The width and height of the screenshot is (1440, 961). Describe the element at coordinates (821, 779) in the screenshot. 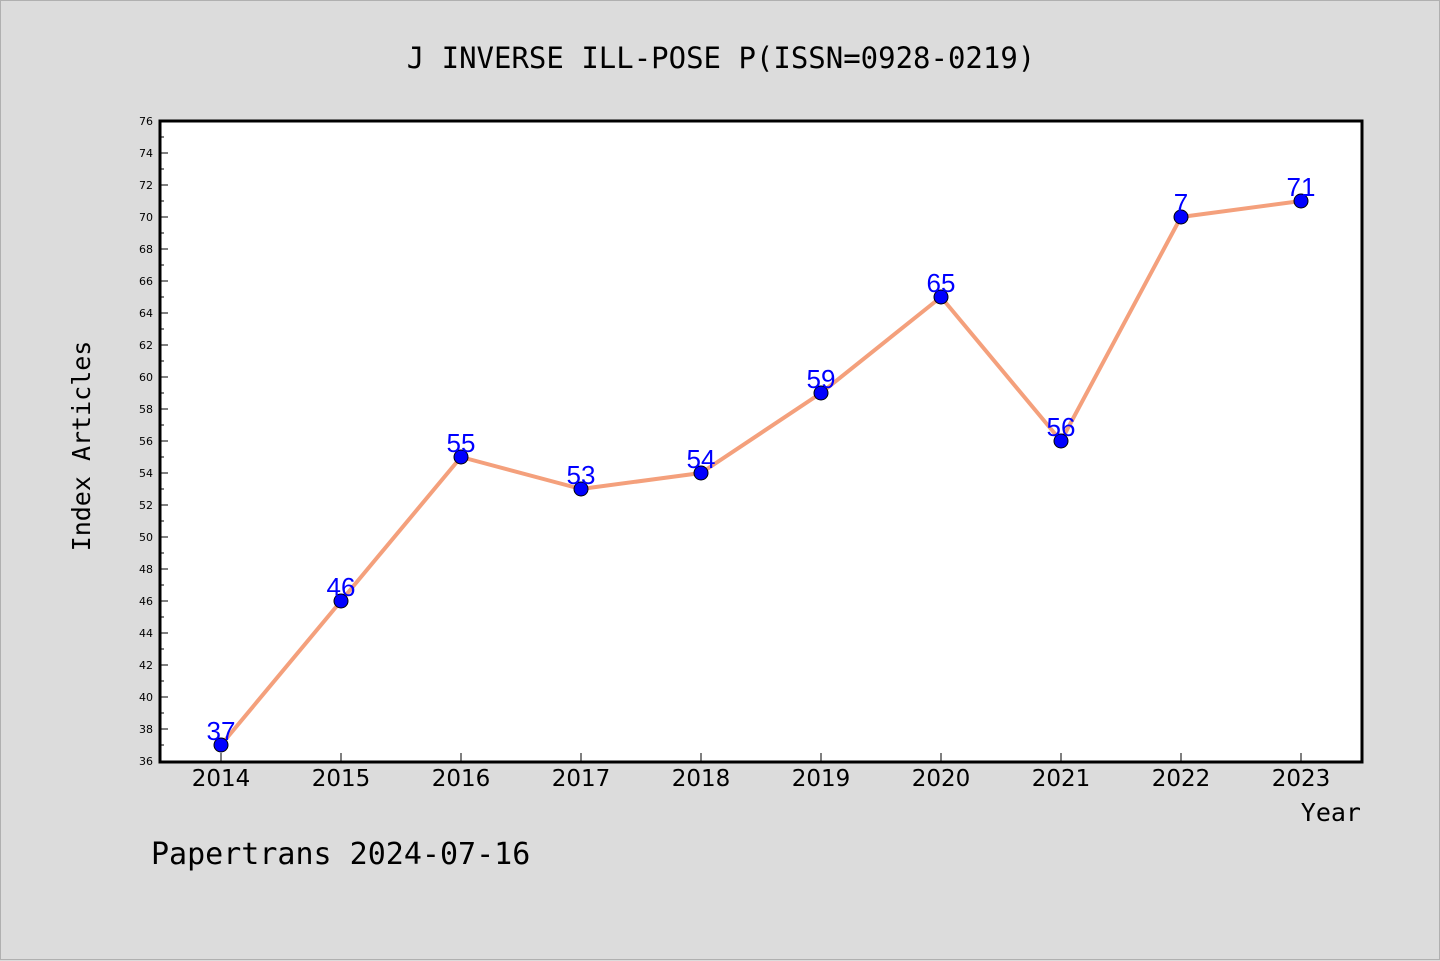

I see `x-tick-label: 2019` at that location.